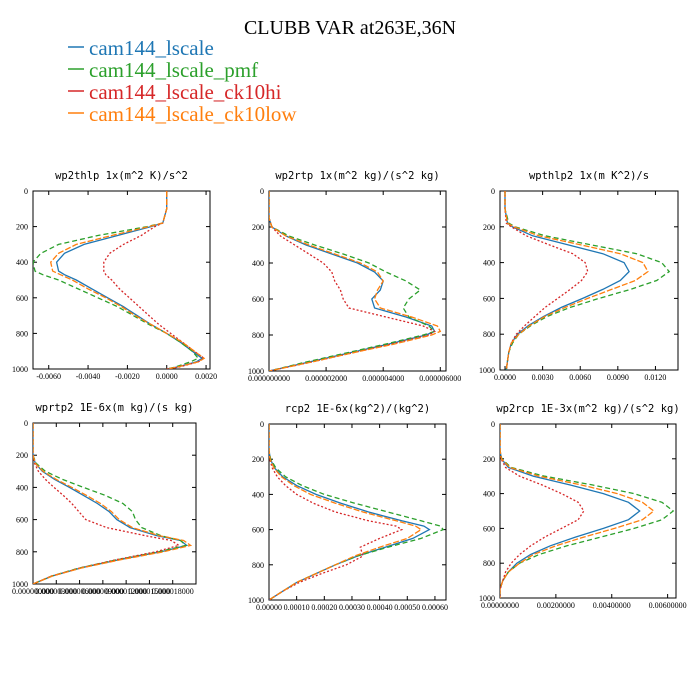  I want to click on panel-title: wp2rcp 1E-3x(m^2 kg)/(s^2 kg), so click(587, 409).